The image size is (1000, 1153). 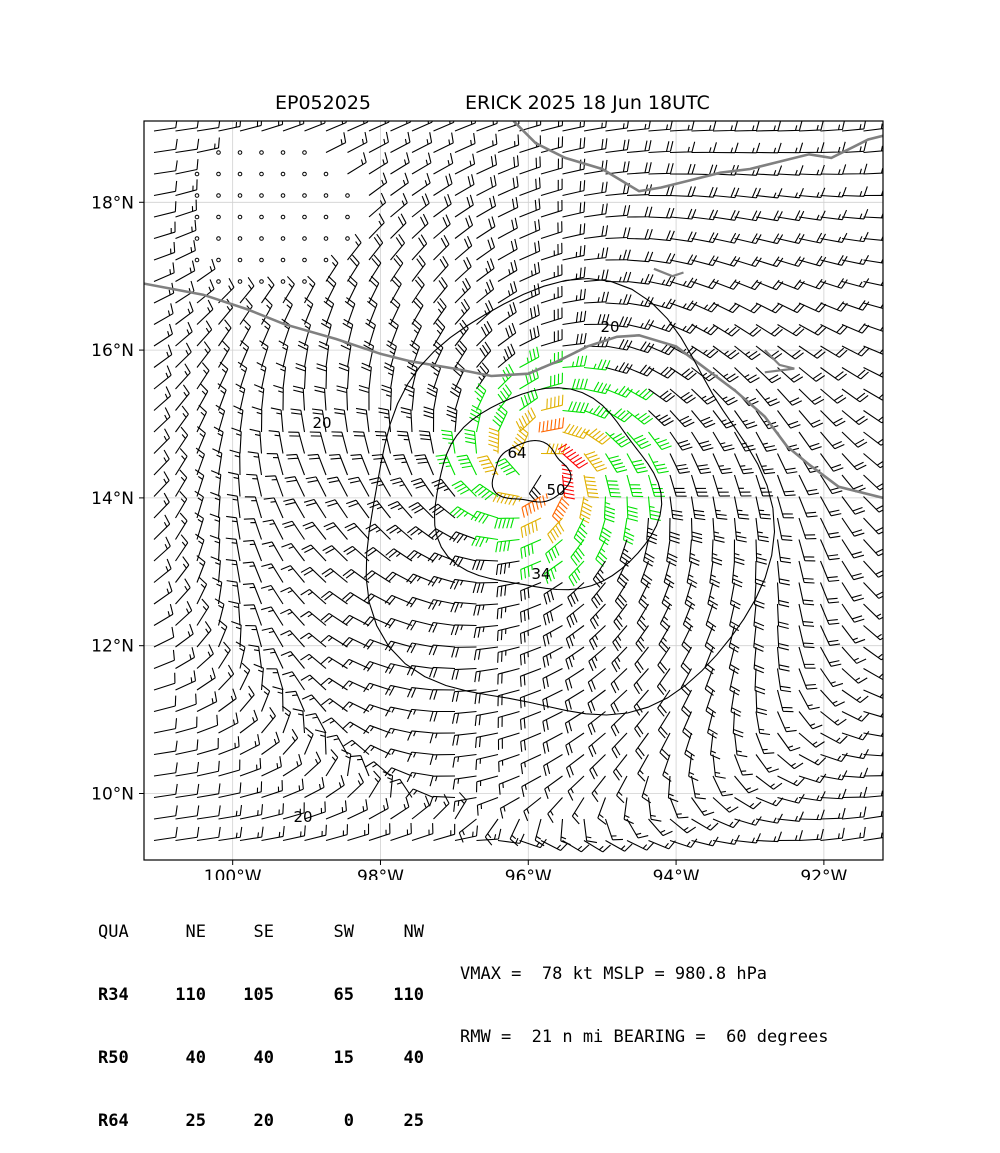 What do you see at coordinates (195, 1121) in the screenshot?
I see `radii-ne: 25` at bounding box center [195, 1121].